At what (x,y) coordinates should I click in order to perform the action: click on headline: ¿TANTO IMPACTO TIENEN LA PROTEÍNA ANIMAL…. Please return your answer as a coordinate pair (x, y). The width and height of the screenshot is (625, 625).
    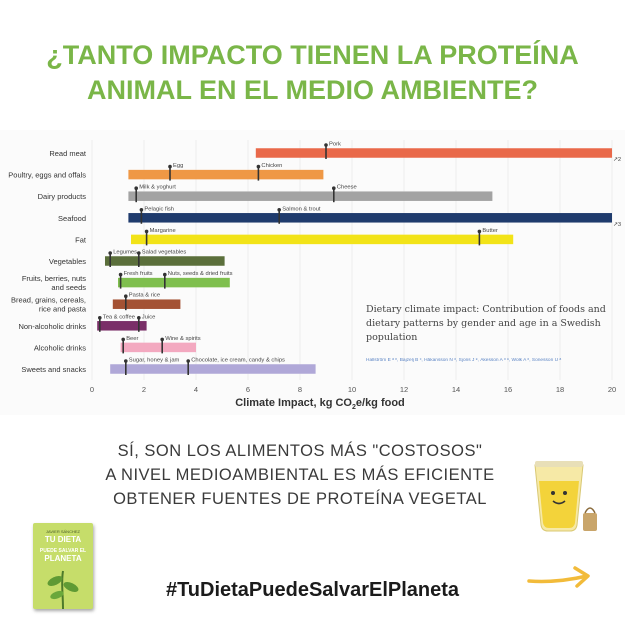
    Looking at the image, I should click on (312, 73).